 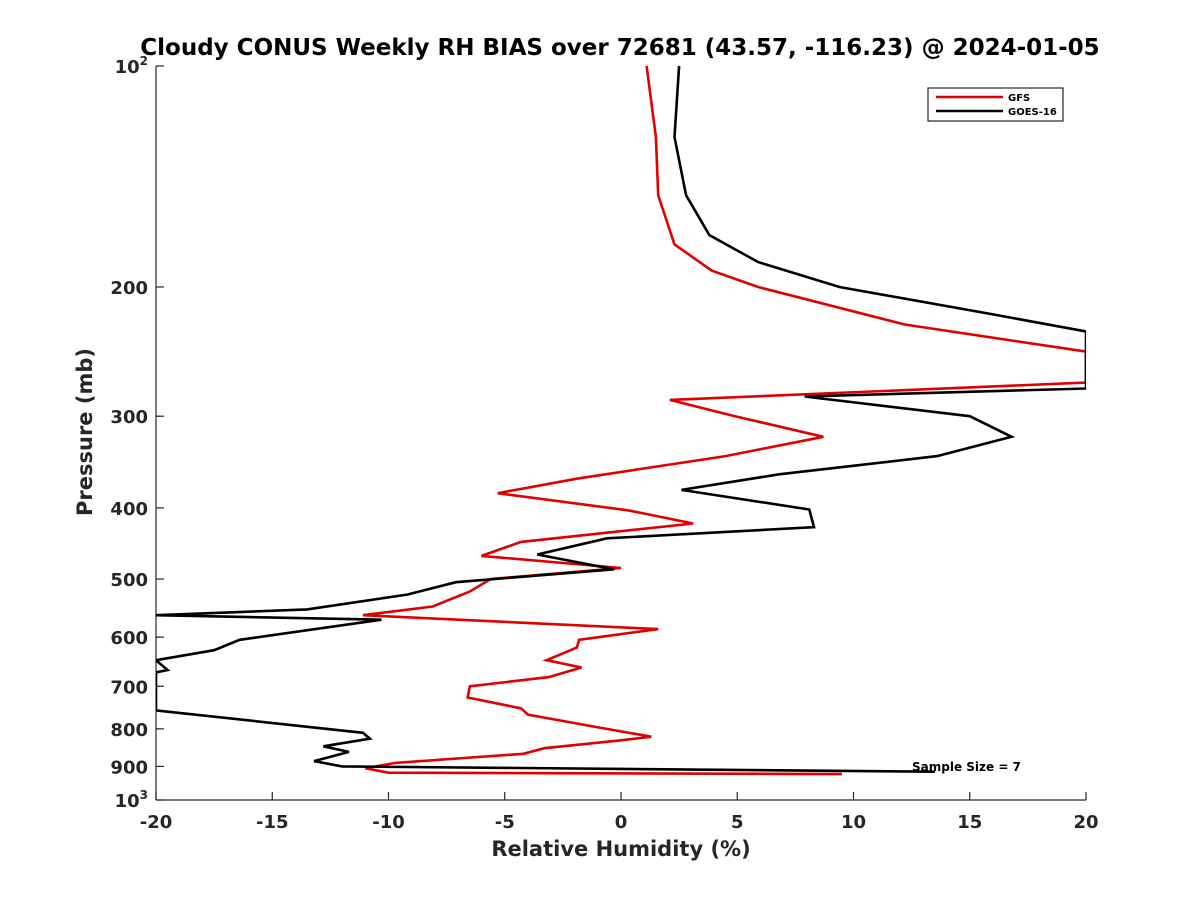 What do you see at coordinates (156, 822) in the screenshot?
I see `x-tick-label: -20` at bounding box center [156, 822].